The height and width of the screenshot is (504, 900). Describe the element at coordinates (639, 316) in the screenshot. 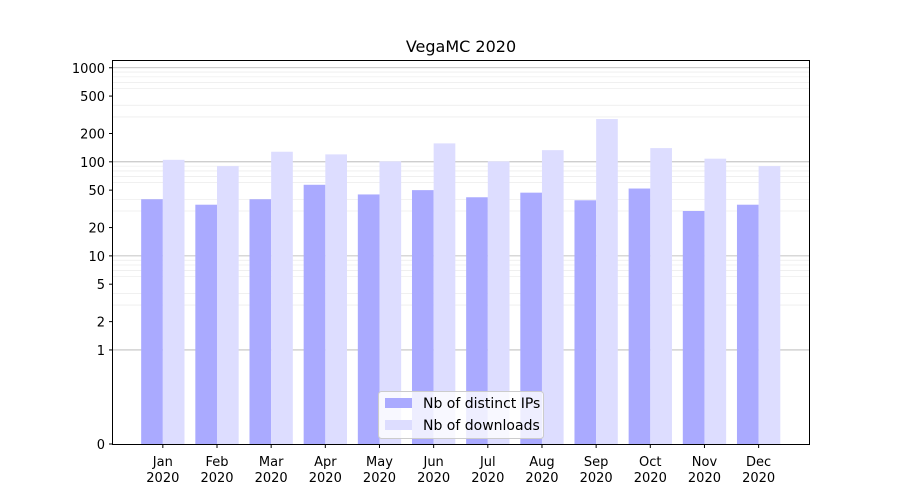

I see `bar-distinct-ips-oct` at that location.